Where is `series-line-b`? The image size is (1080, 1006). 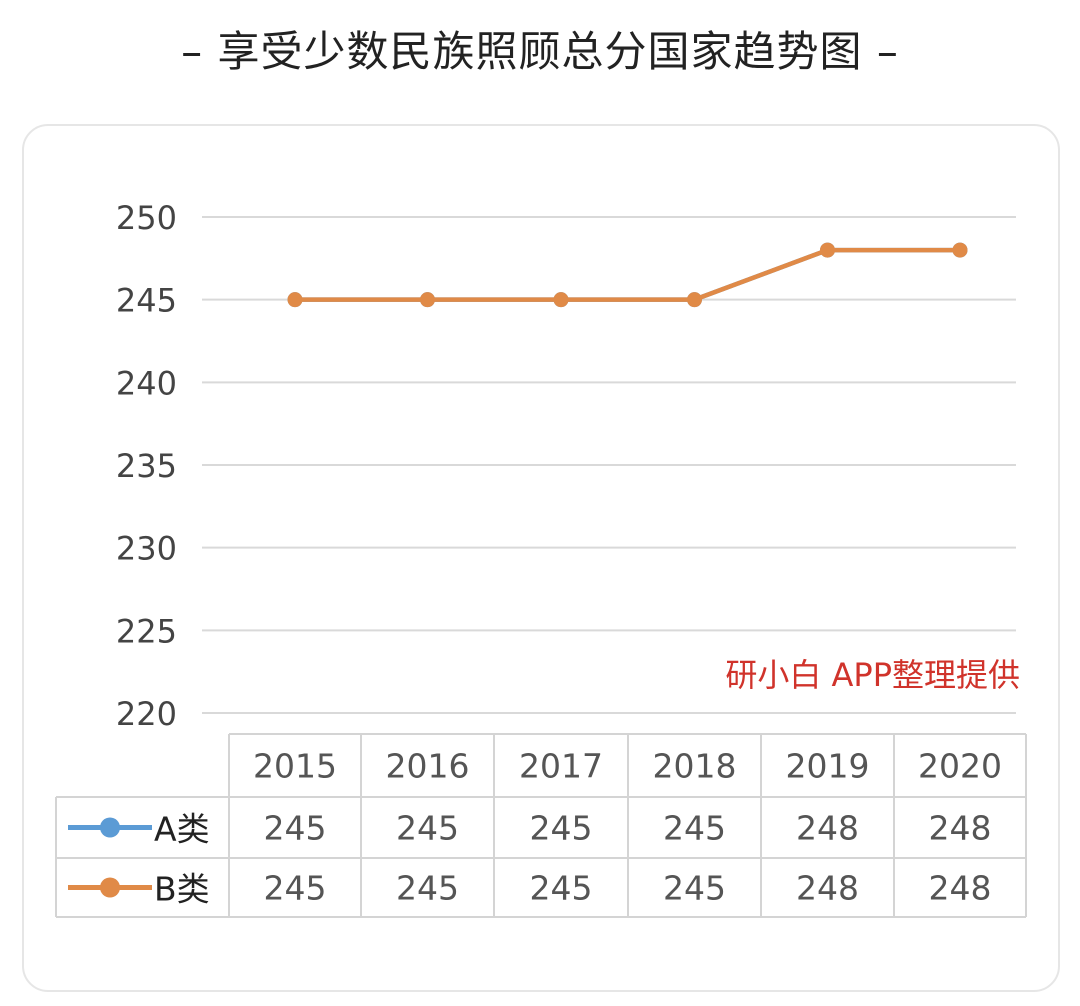
series-line-b is located at coordinates (627, 274).